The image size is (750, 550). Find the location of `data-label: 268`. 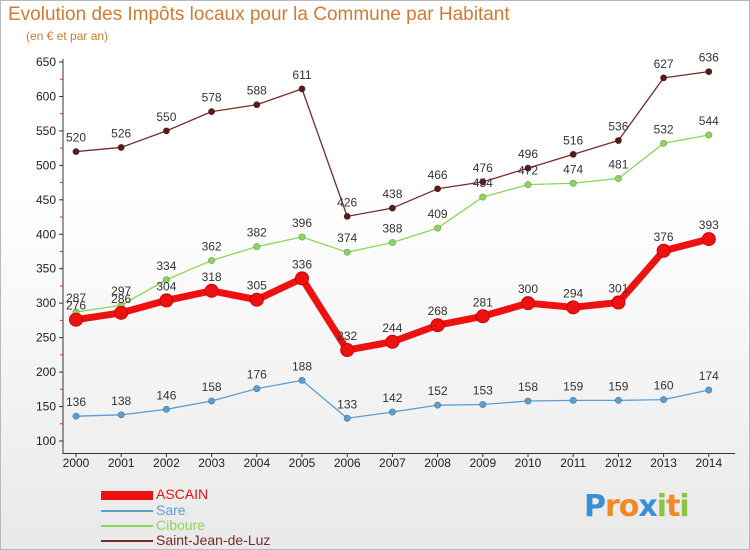

data-label: 268 is located at coordinates (438, 311).